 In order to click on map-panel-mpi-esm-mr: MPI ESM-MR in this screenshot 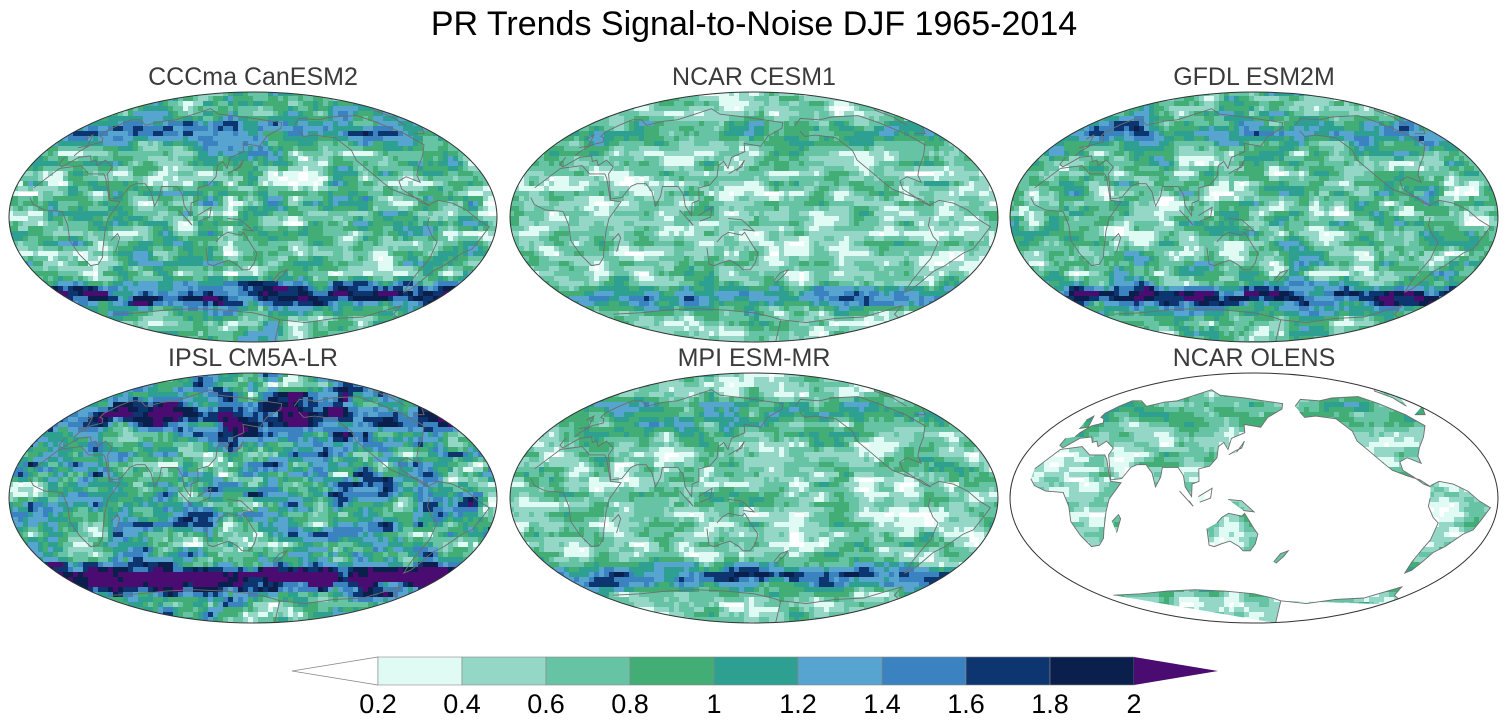, I will do `click(754, 484)`.